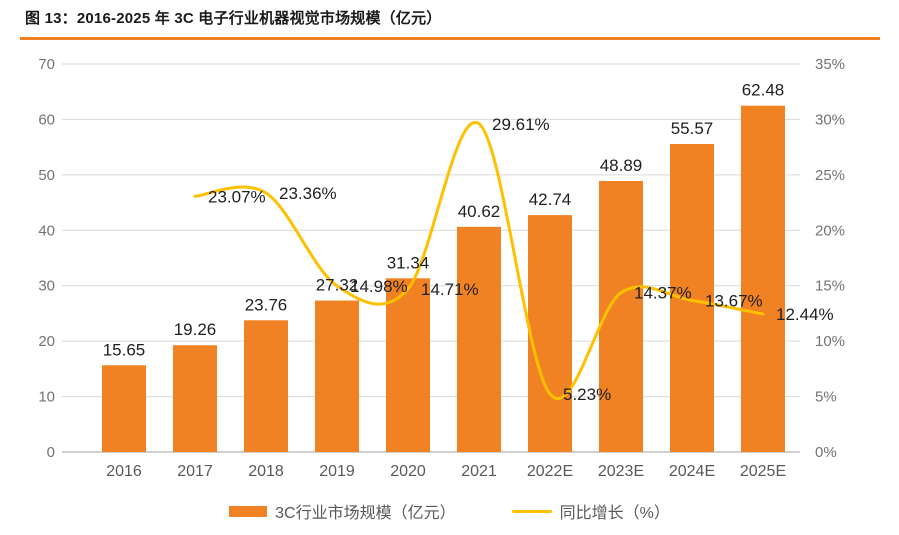  I want to click on x-axis-label-2016: 2016, so click(124, 471).